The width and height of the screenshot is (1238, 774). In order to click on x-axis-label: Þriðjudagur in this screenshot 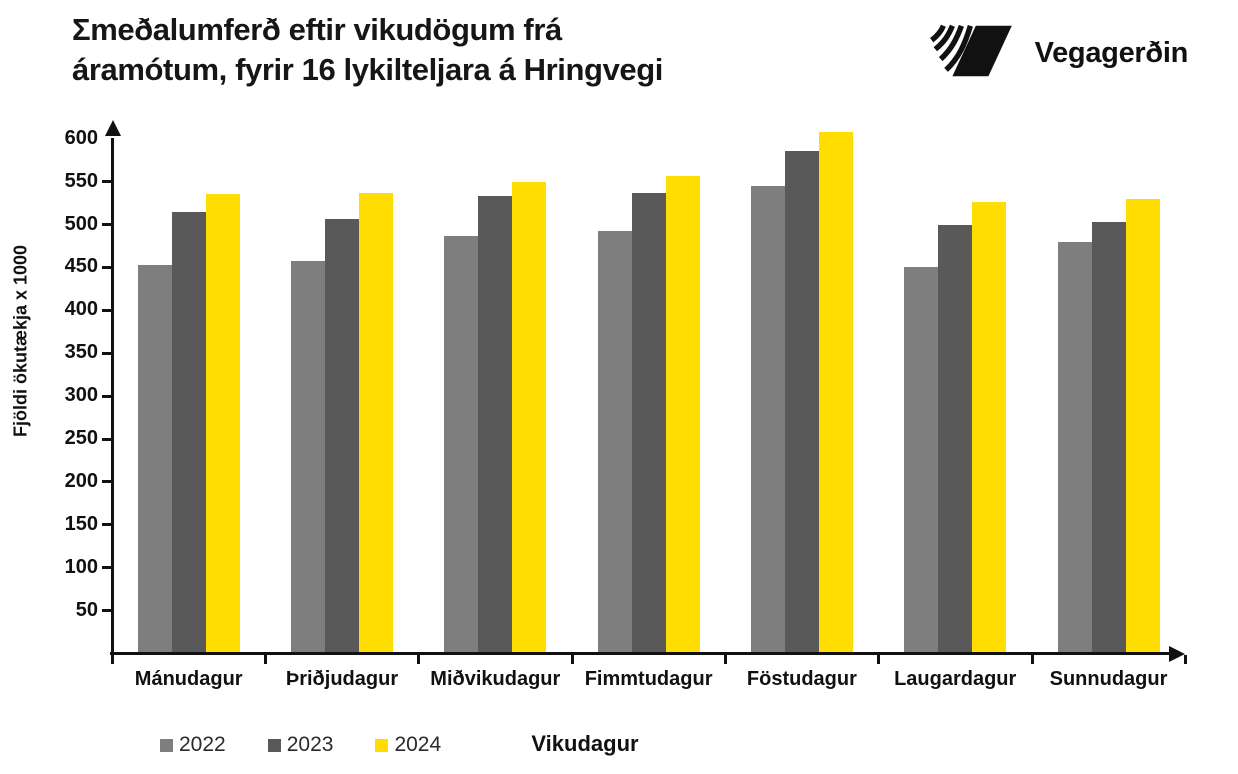, I will do `click(342, 679)`.